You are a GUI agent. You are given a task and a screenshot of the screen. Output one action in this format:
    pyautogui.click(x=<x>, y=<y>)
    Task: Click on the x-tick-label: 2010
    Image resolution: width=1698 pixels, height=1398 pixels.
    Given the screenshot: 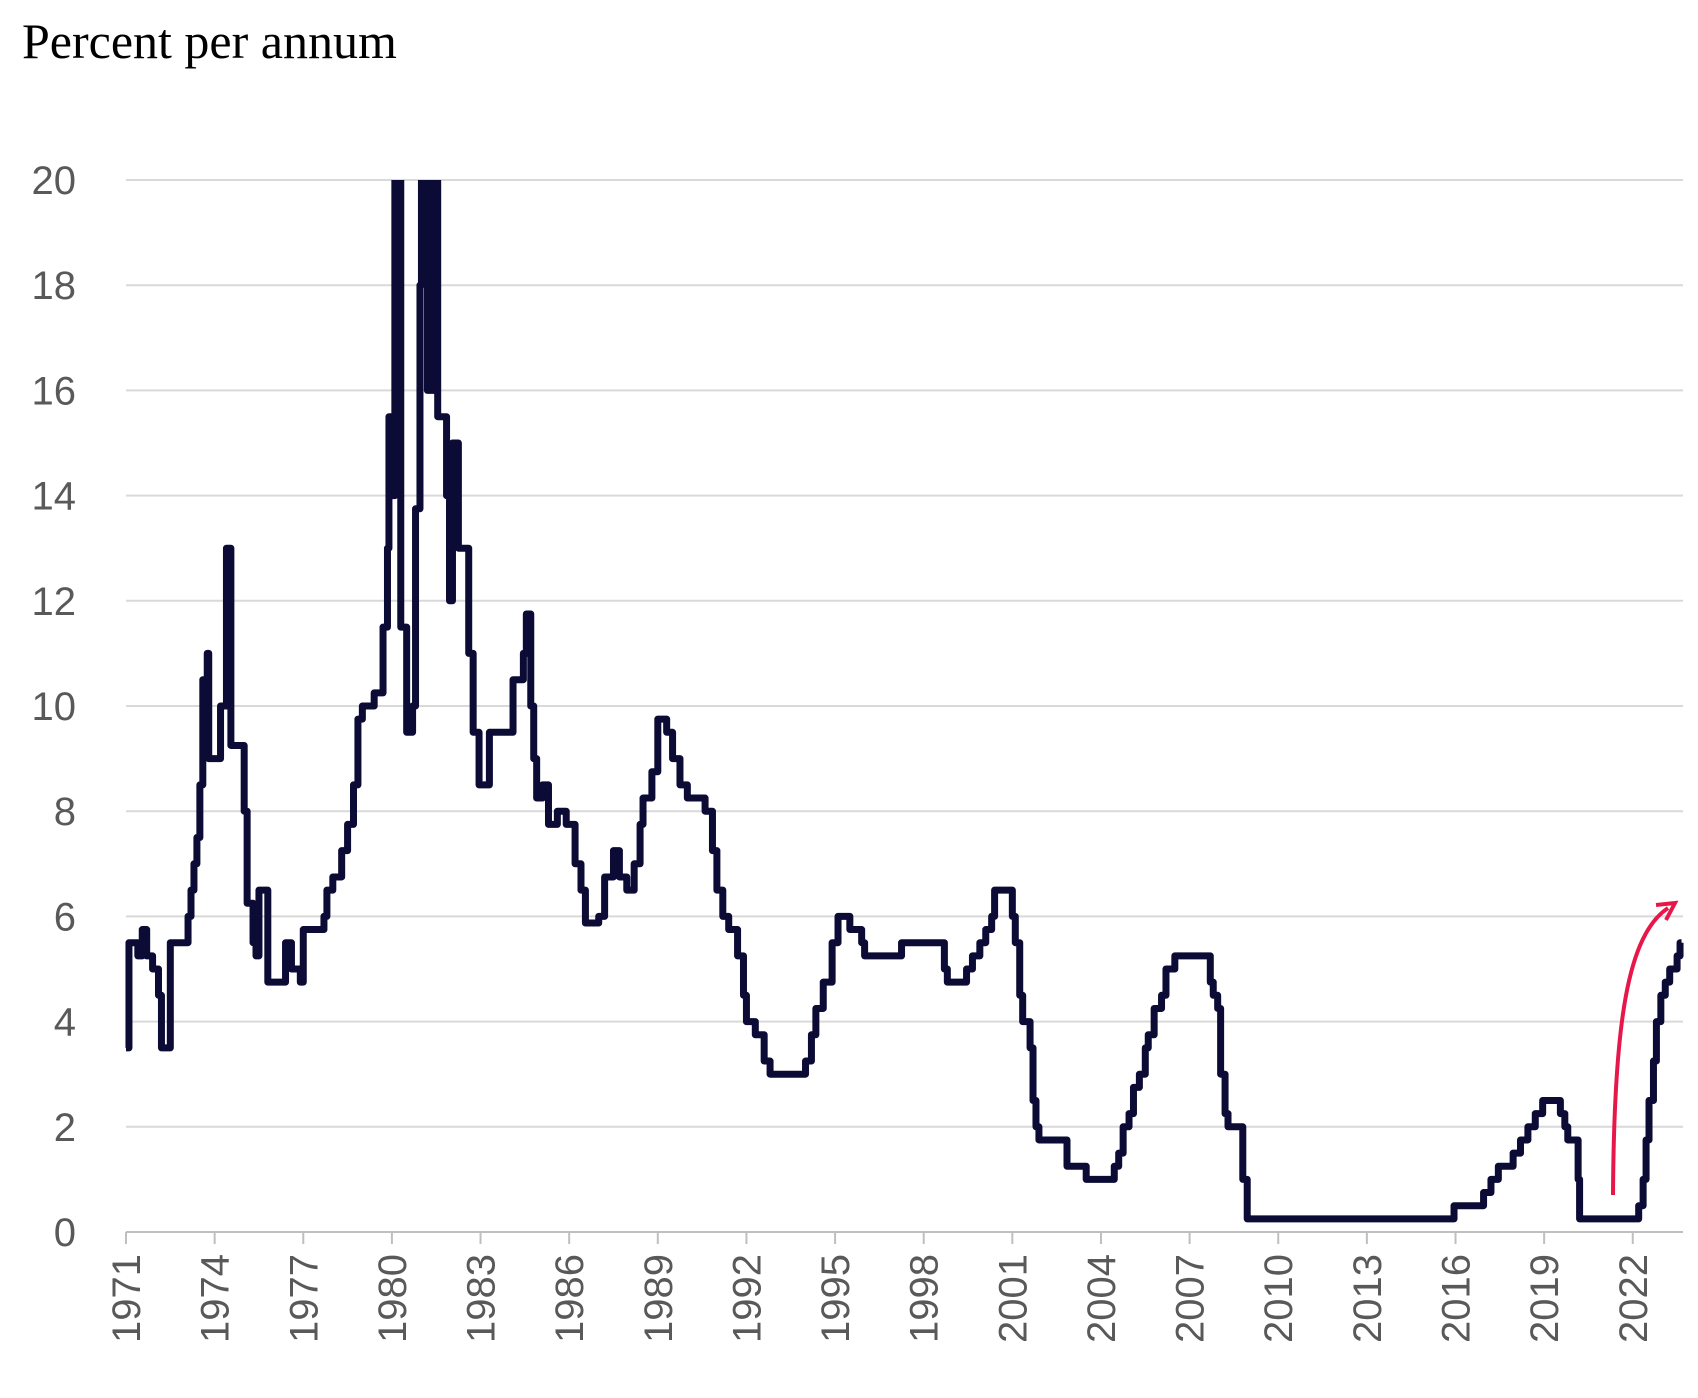 What is the action you would take?
    pyautogui.click(x=1279, y=1298)
    